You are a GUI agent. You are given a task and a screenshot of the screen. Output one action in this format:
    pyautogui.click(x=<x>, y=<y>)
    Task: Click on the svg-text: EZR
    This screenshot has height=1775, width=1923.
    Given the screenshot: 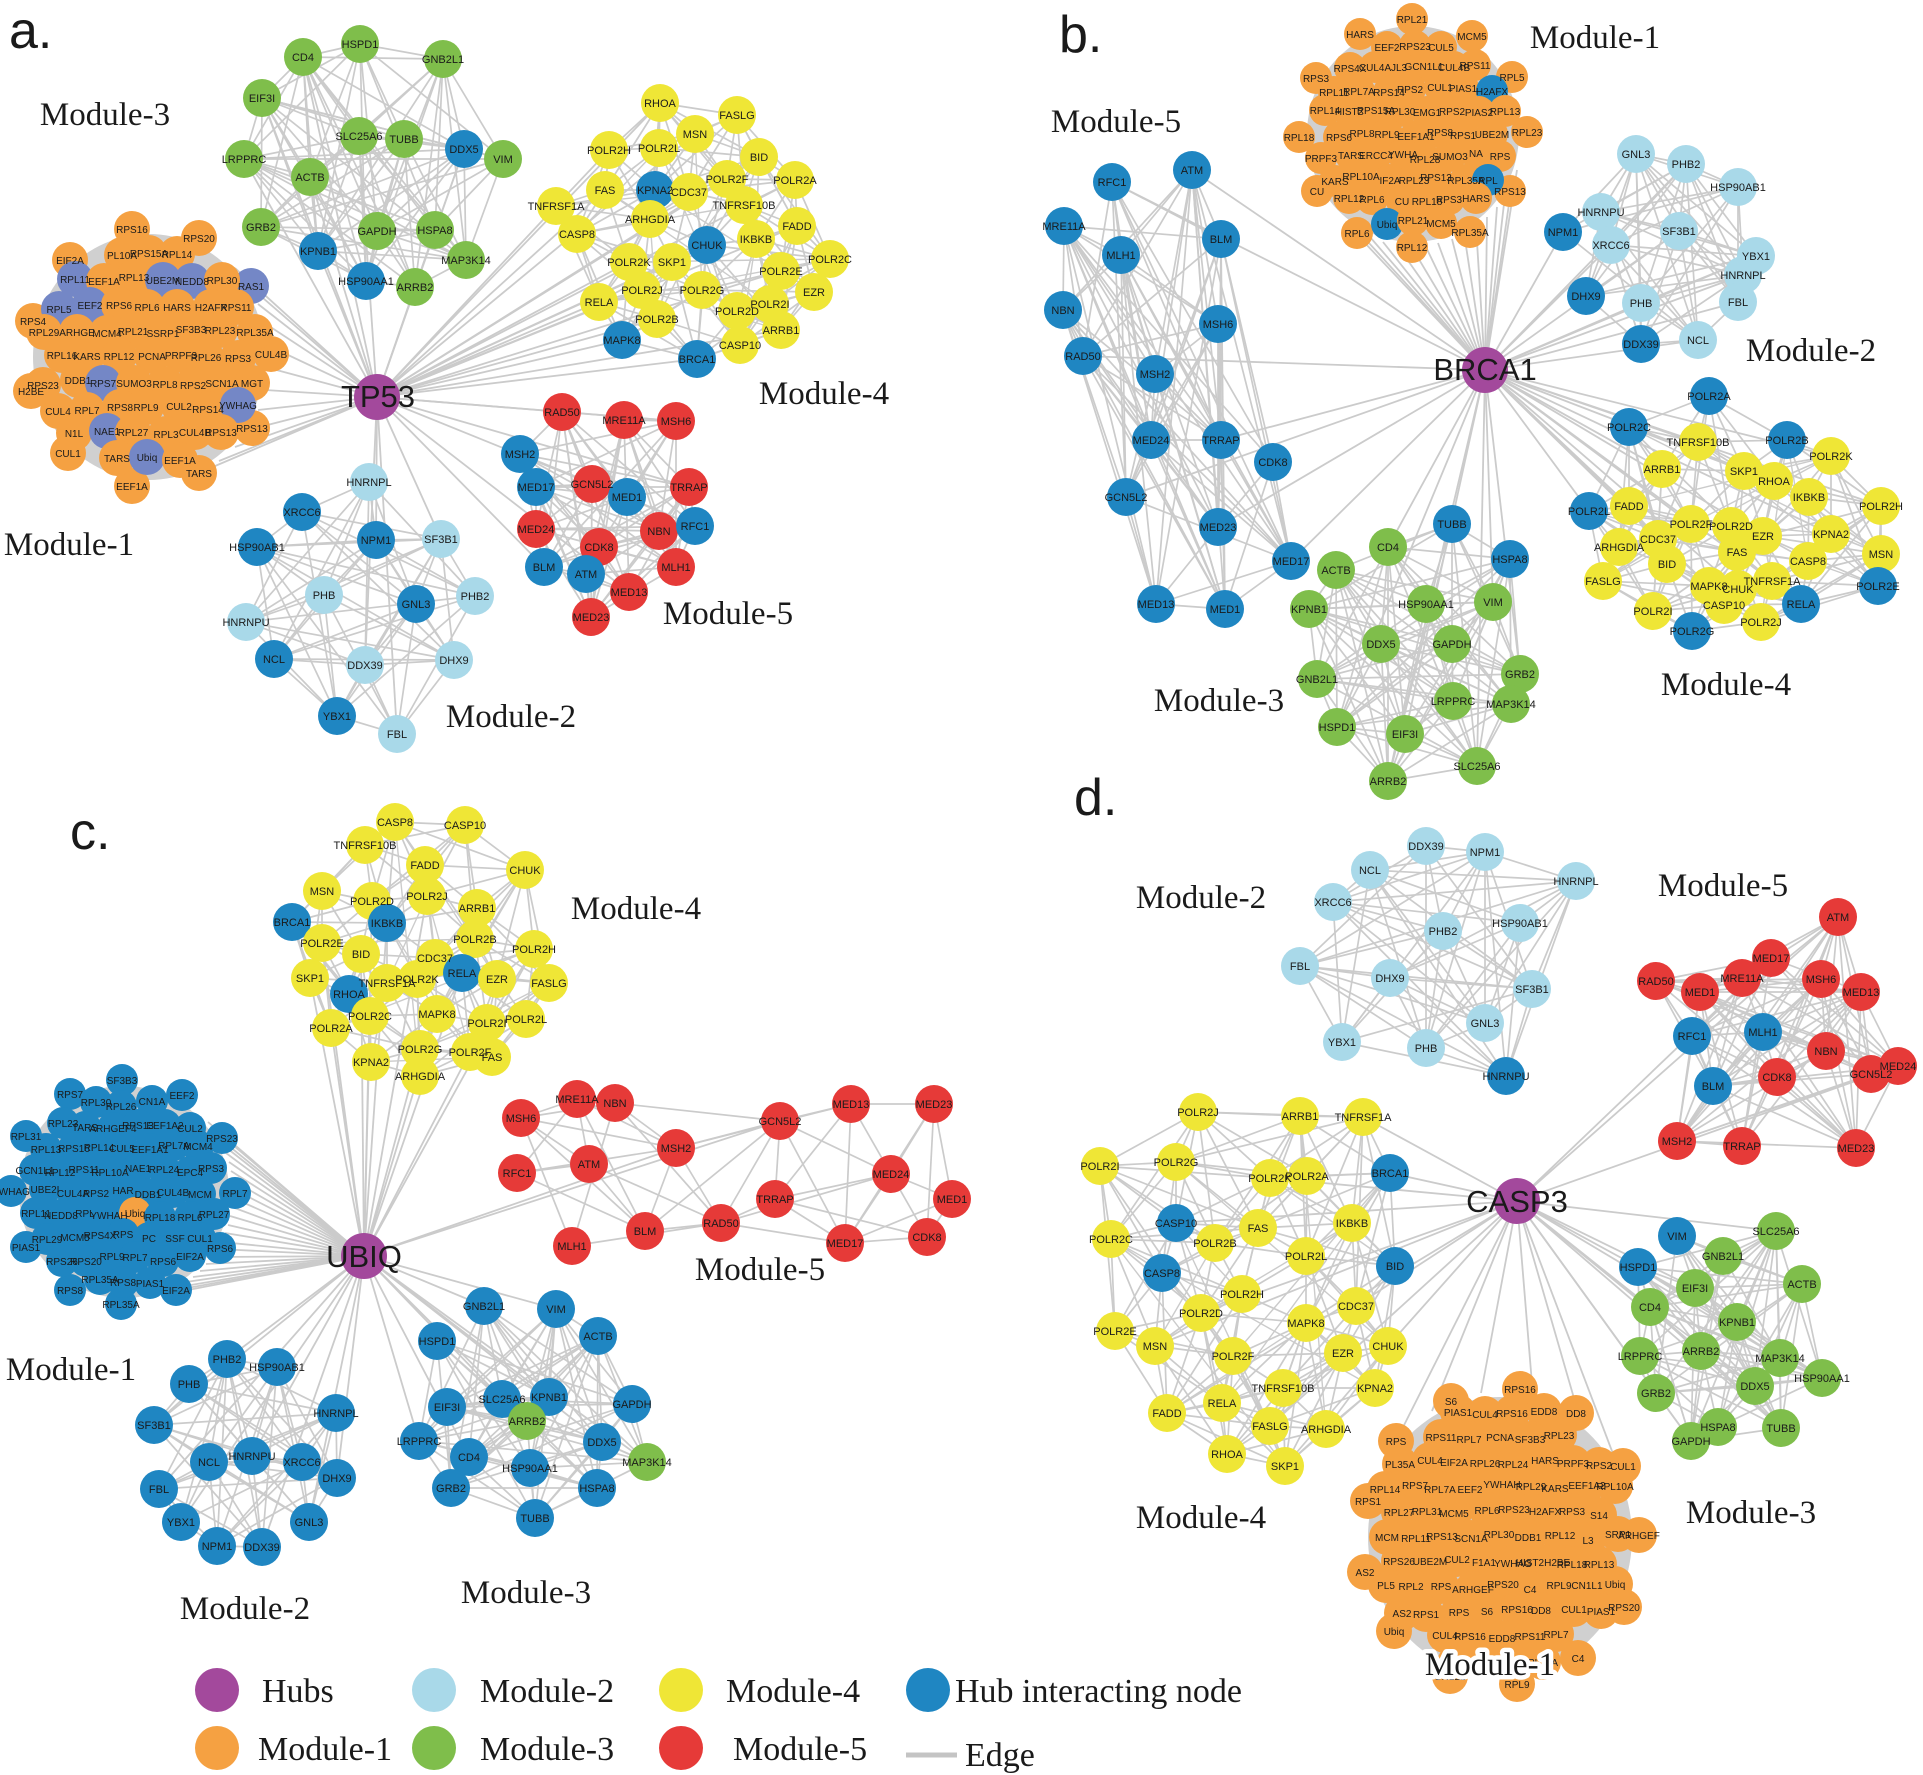 What is the action you would take?
    pyautogui.click(x=1763, y=537)
    